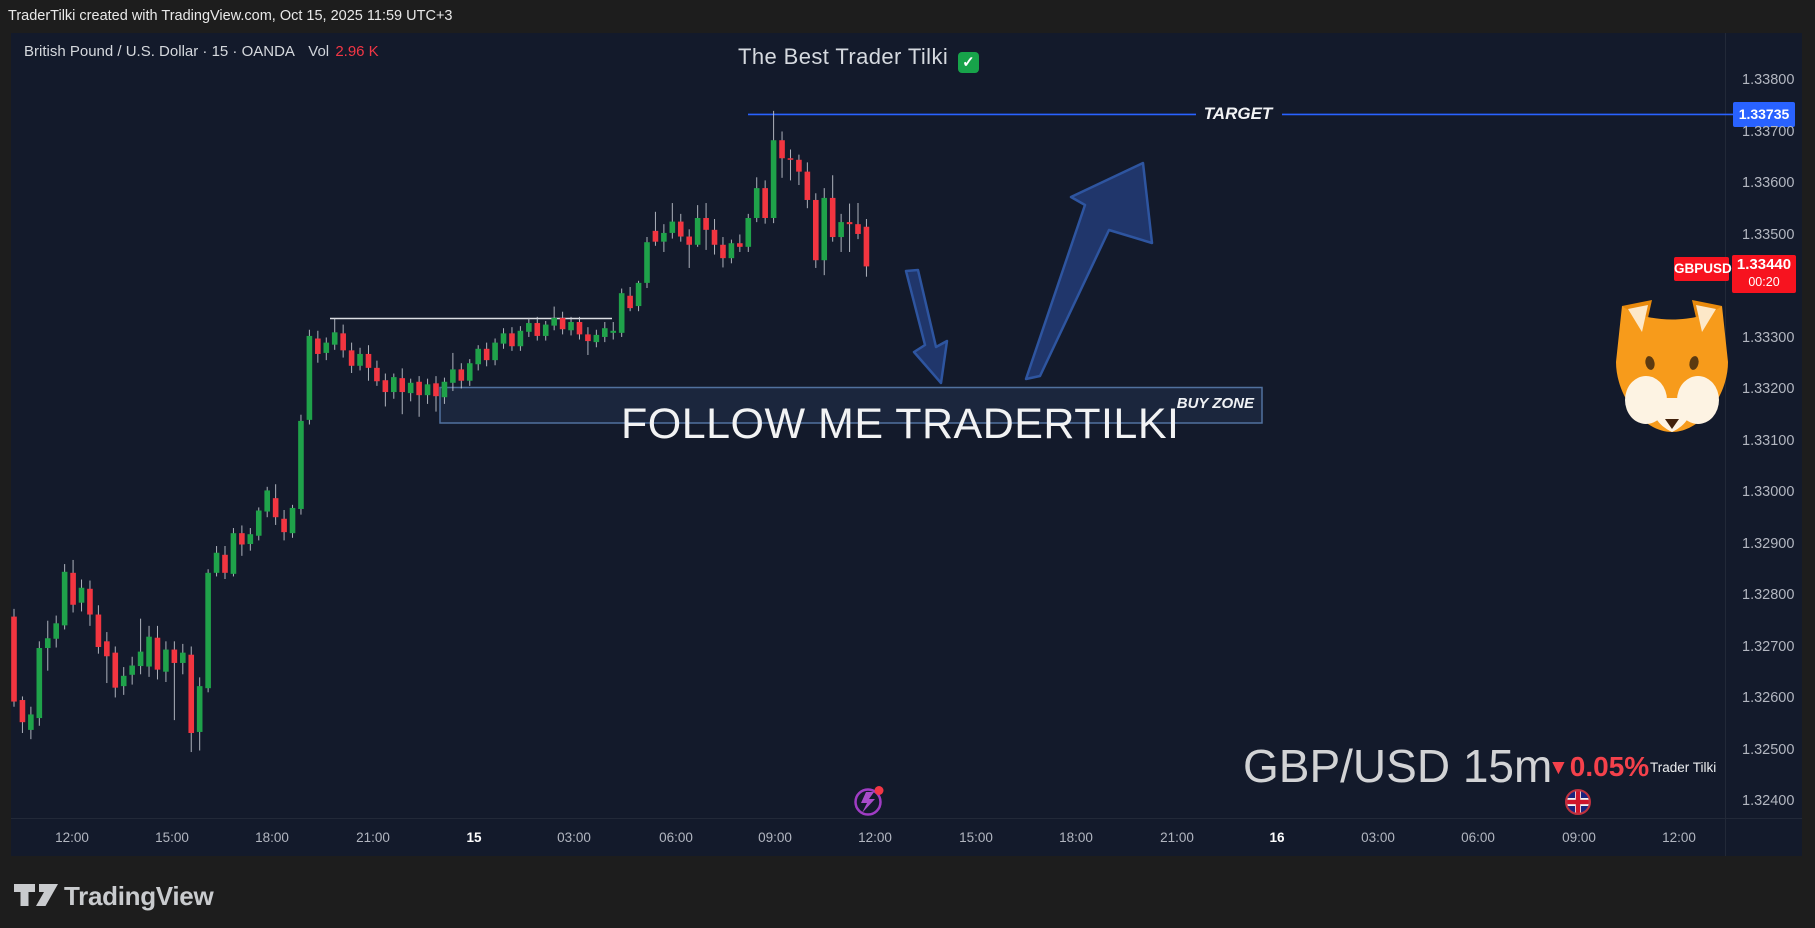 Image resolution: width=1815 pixels, height=928 pixels. I want to click on pair-watermark: GBP/USD 15m, so click(1398, 766).